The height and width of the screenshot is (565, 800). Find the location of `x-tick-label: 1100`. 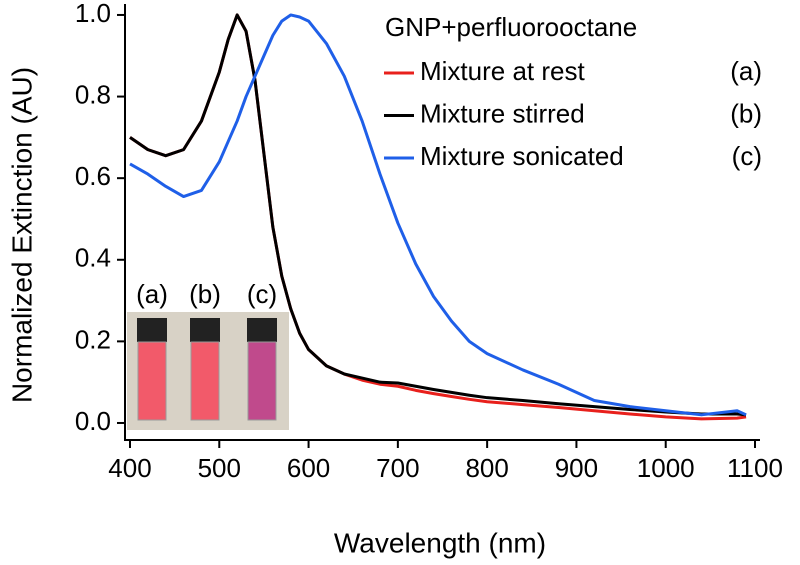

x-tick-label: 1100 is located at coordinates (755, 468).